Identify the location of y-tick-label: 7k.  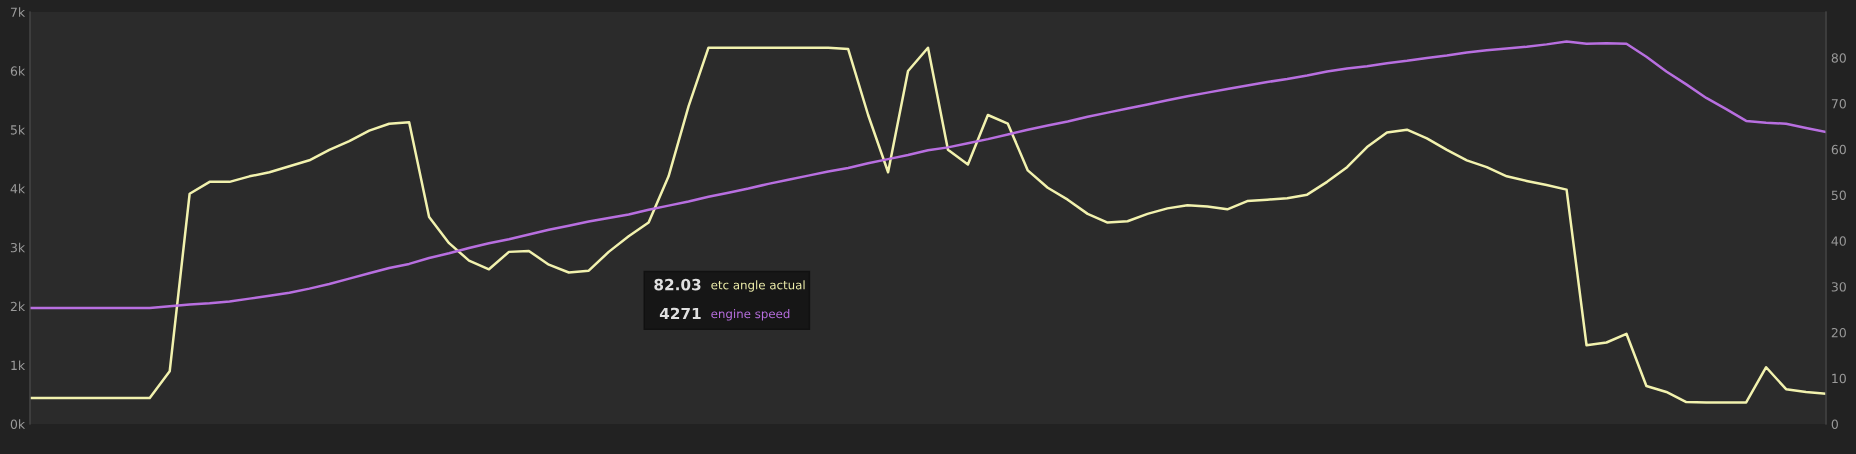
(18, 12).